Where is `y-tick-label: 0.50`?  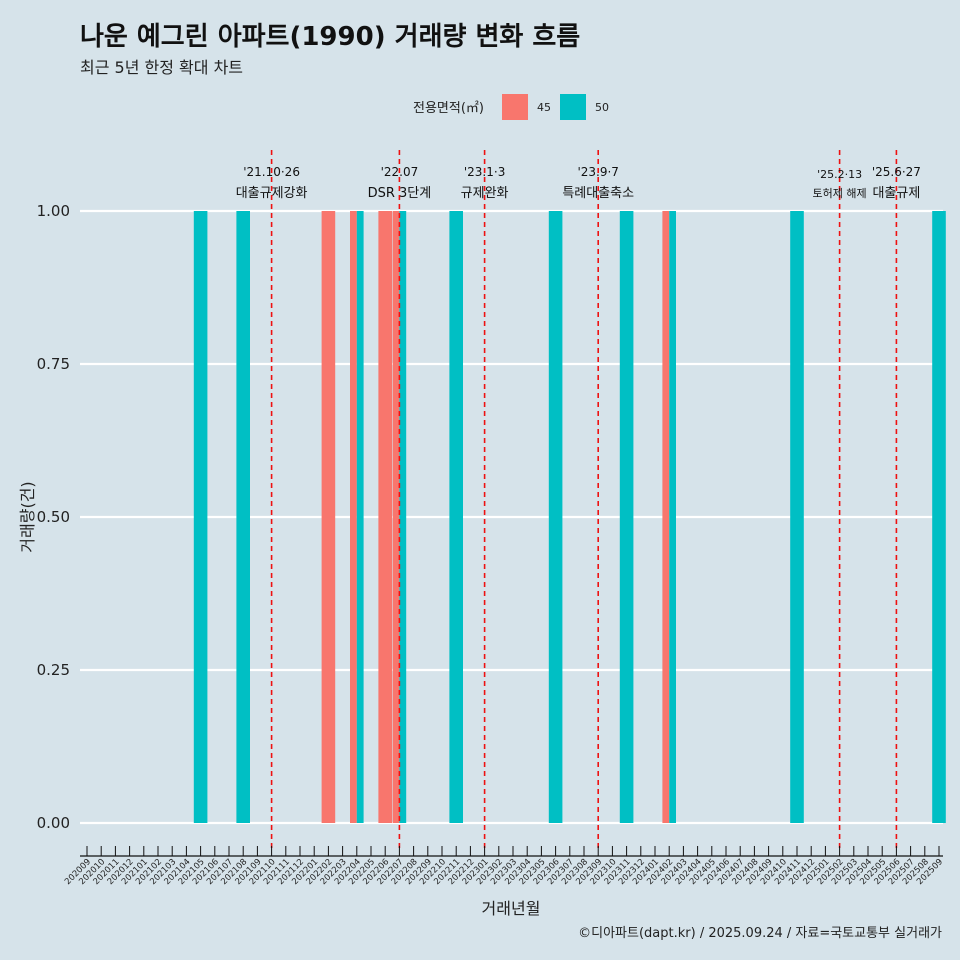 y-tick-label: 0.50 is located at coordinates (53, 517).